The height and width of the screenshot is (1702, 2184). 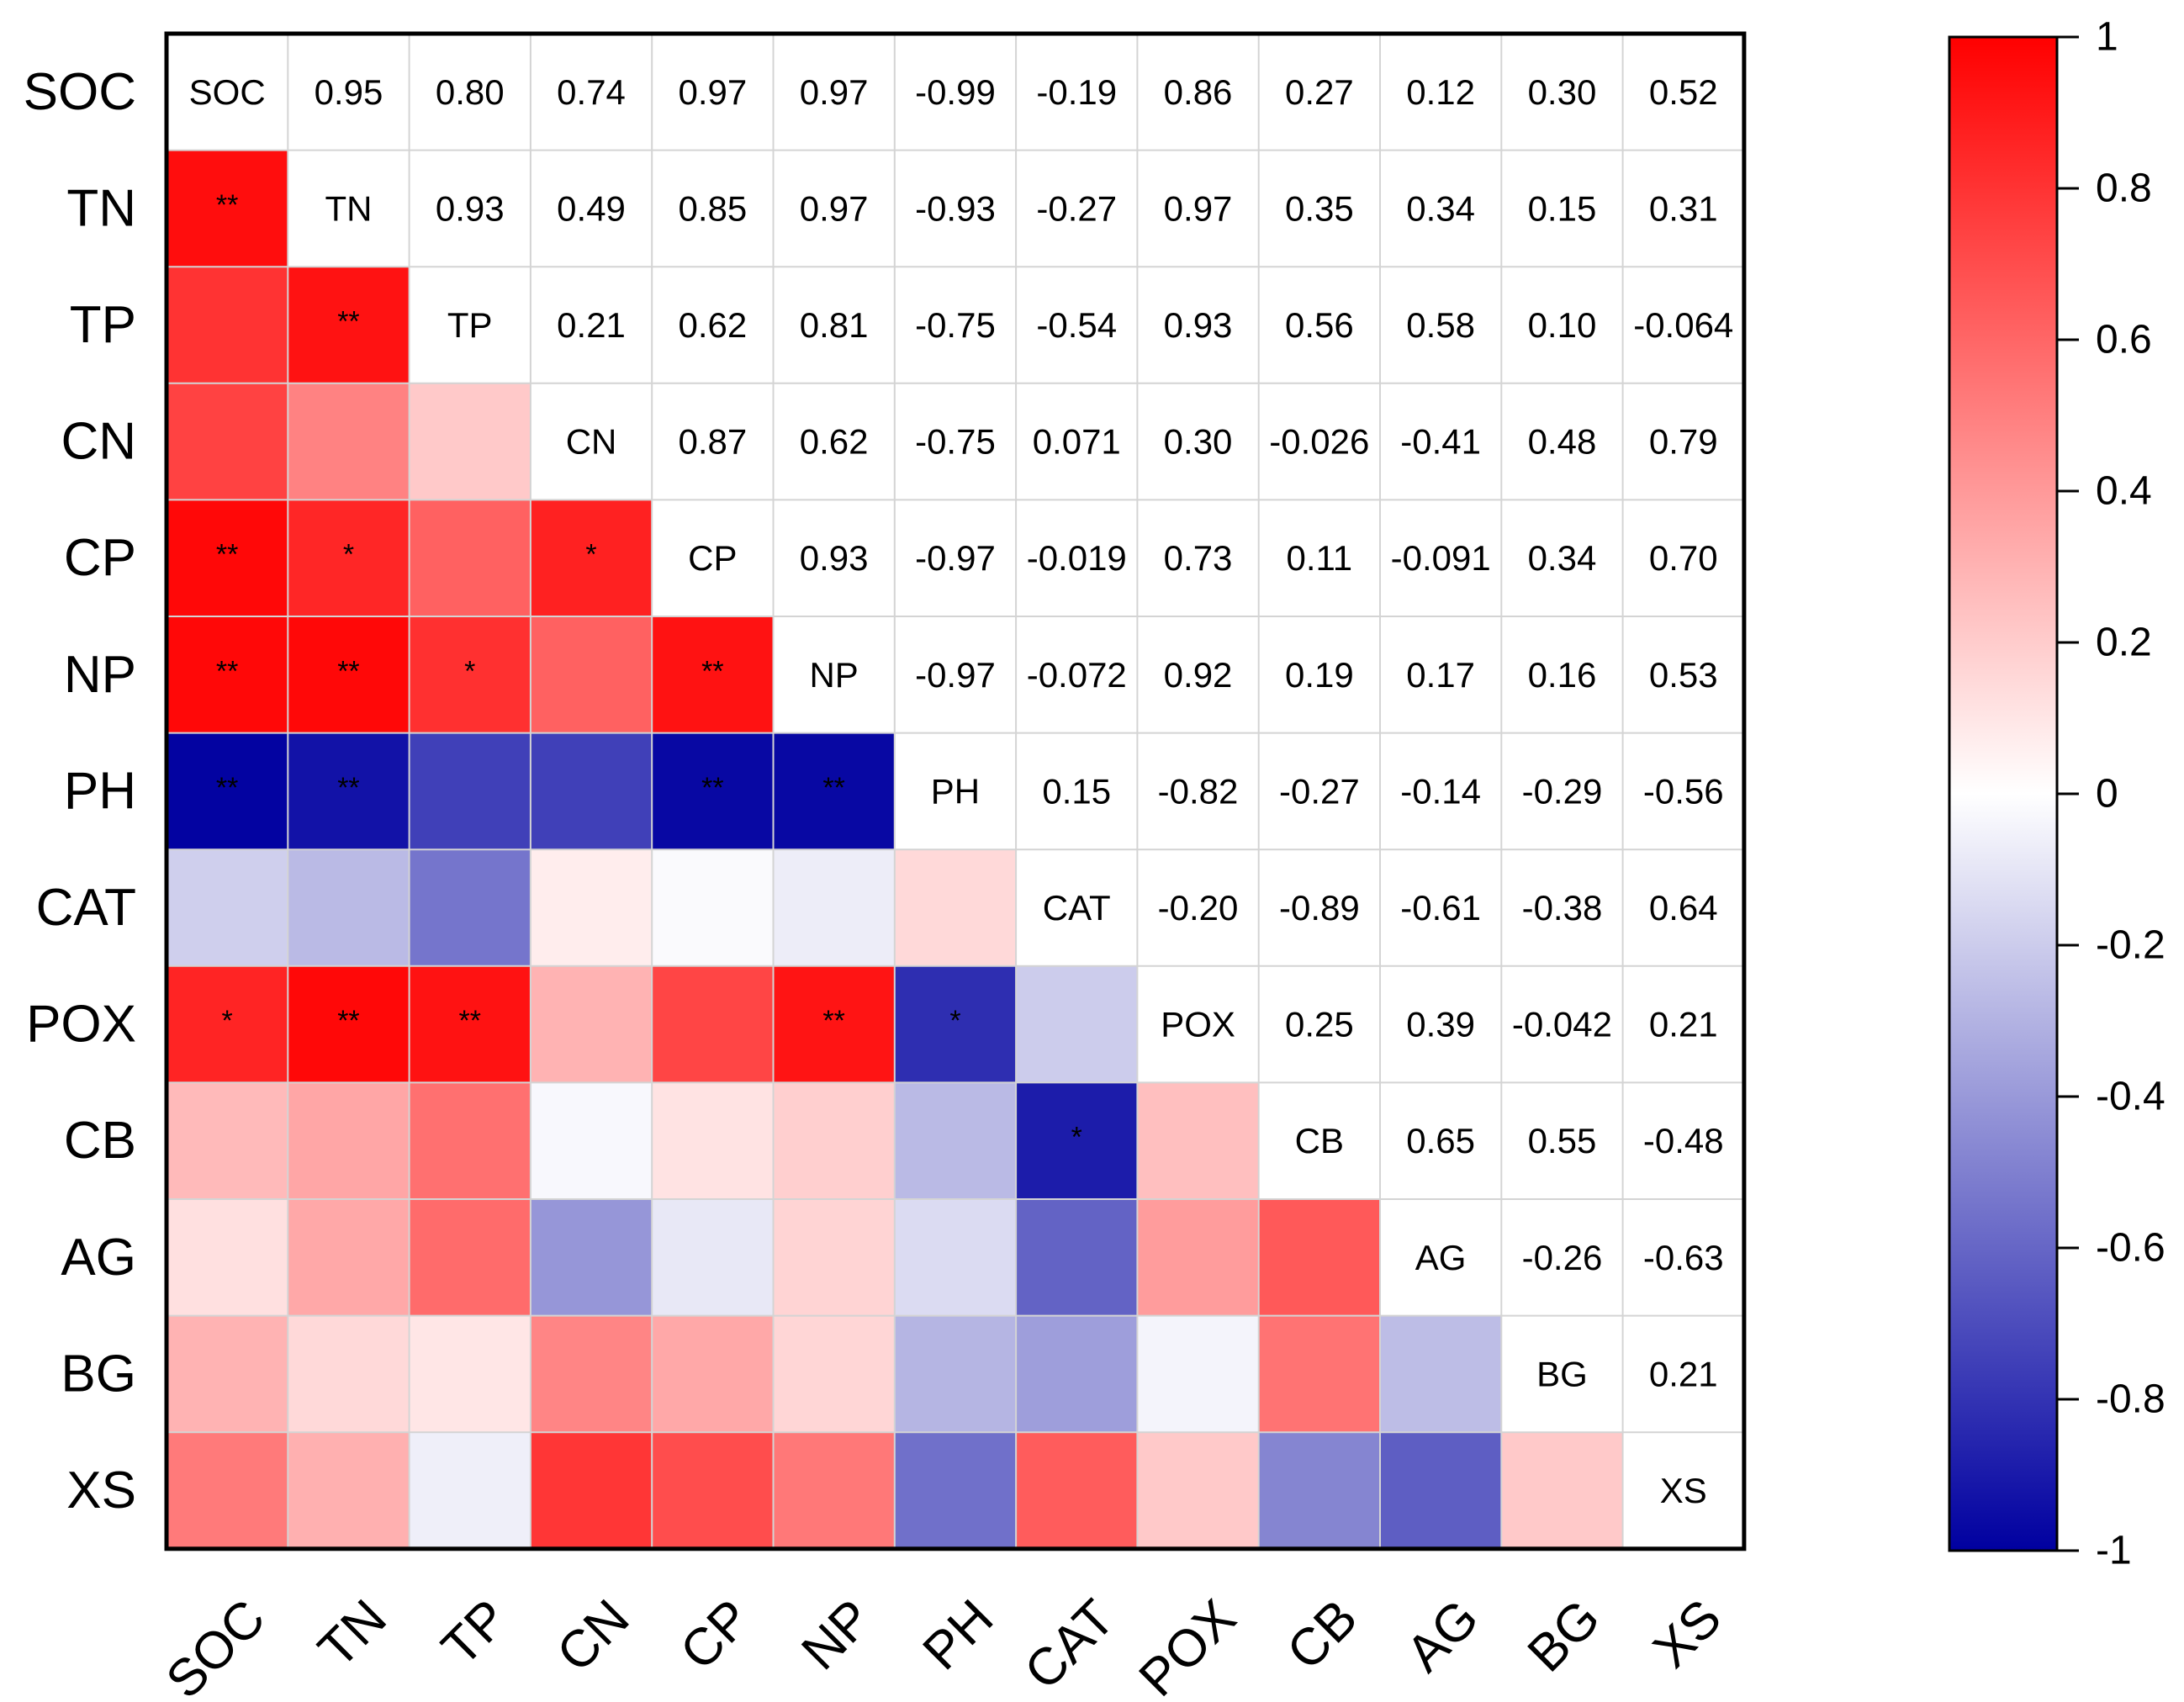 What do you see at coordinates (1562, 208) in the screenshot?
I see `cell-label-TN-BG: 0.15` at bounding box center [1562, 208].